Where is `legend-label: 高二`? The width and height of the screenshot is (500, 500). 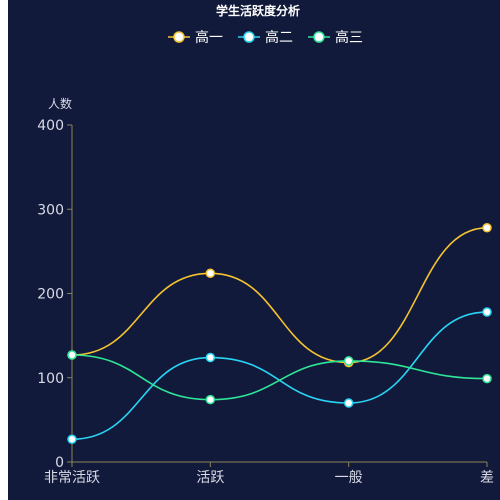 legend-label: 高二 is located at coordinates (279, 37).